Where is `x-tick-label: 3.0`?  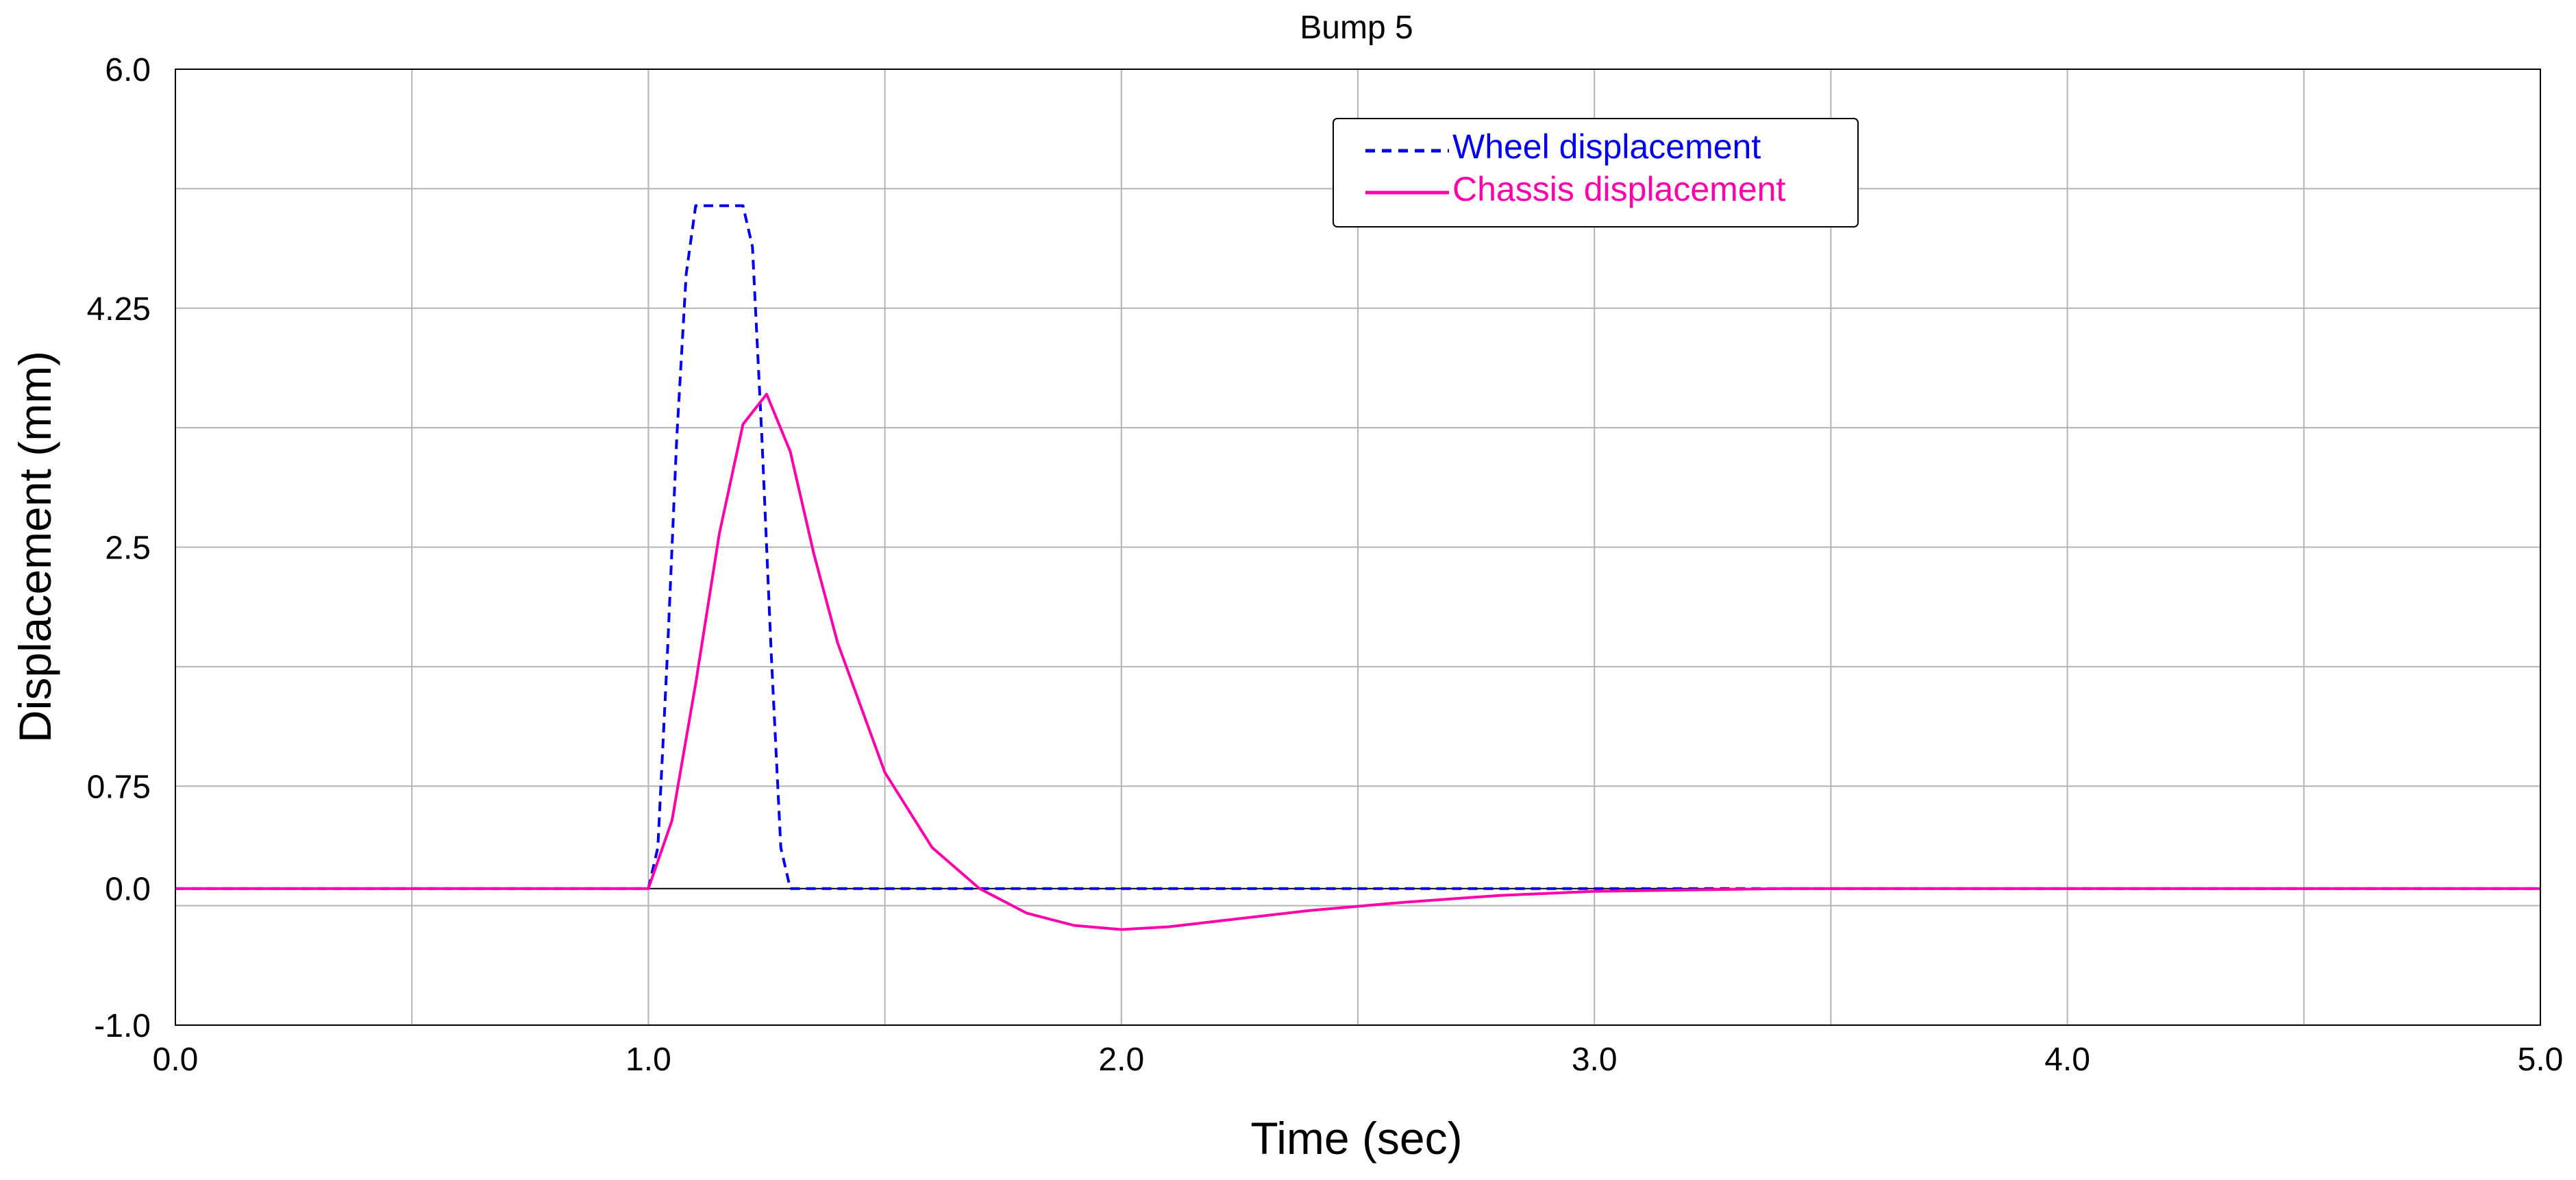 x-tick-label: 3.0 is located at coordinates (1595, 1060).